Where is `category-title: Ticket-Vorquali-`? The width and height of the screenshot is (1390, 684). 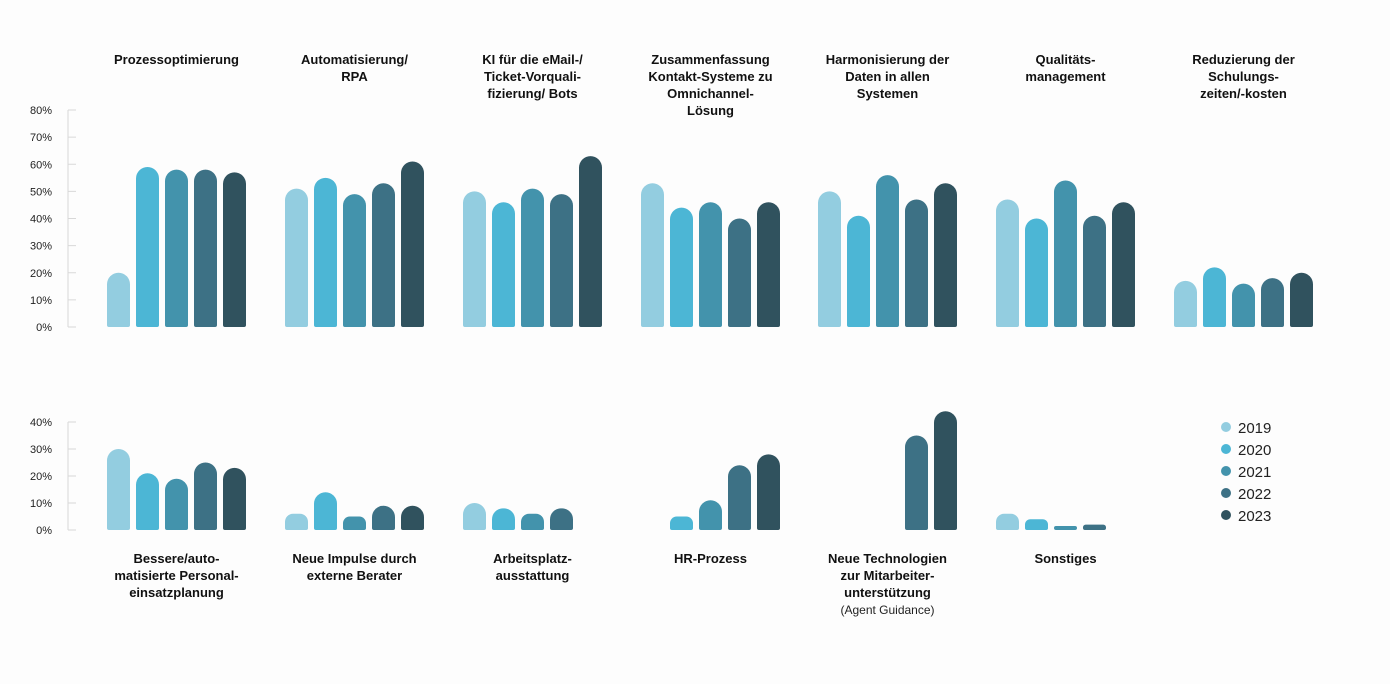 category-title: Ticket-Vorquali- is located at coordinates (532, 76).